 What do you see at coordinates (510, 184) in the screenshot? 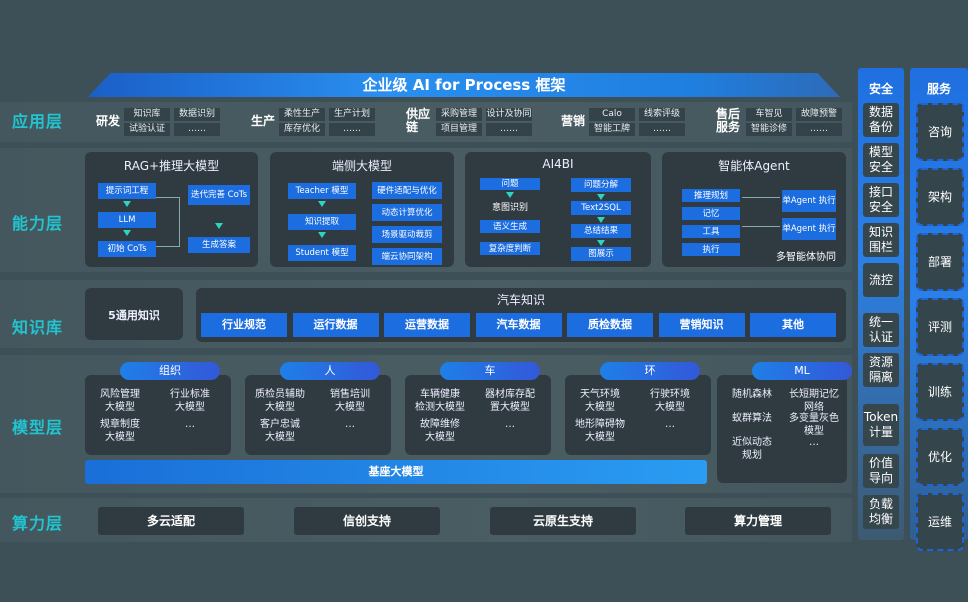
I see `ai4bi-step: 问题` at bounding box center [510, 184].